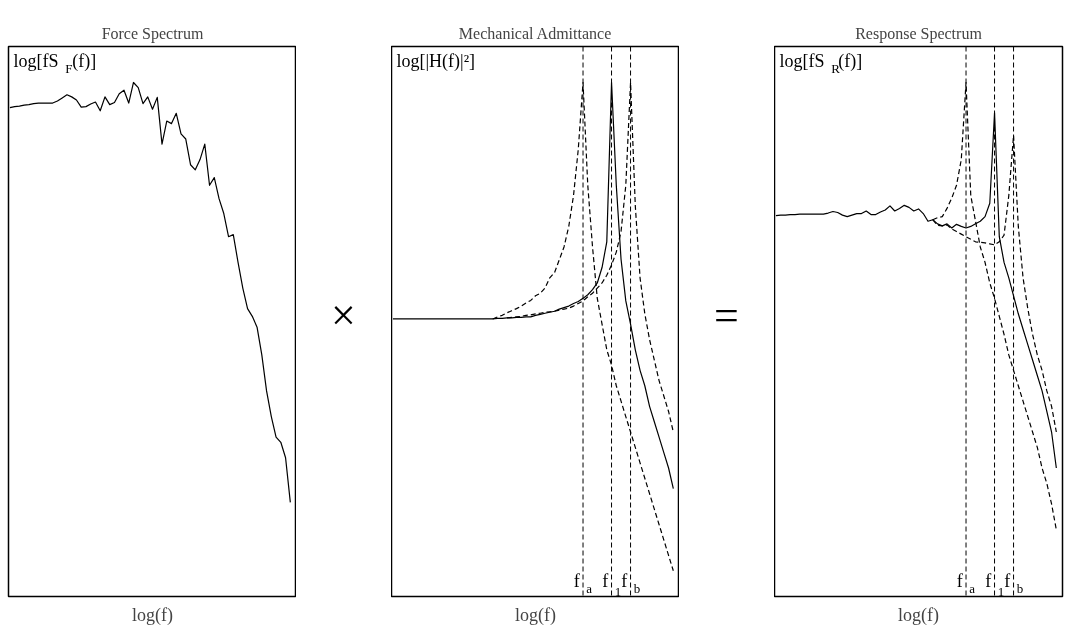  Describe the element at coordinates (535, 33) in the screenshot. I see `chart-title: Mechanical Admittance` at that location.